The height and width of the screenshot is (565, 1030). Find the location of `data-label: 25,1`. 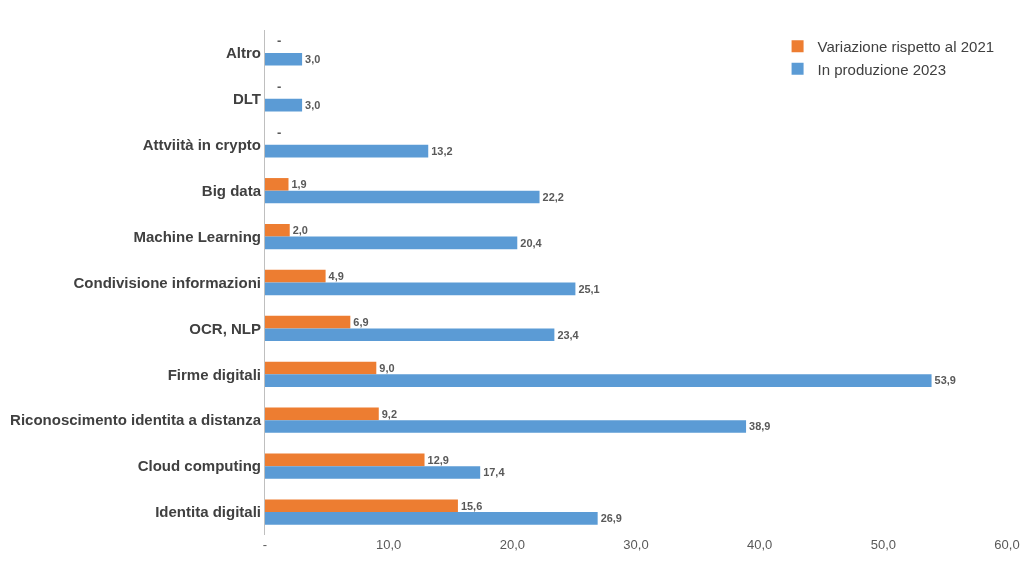

data-label: 25,1 is located at coordinates (589, 288).